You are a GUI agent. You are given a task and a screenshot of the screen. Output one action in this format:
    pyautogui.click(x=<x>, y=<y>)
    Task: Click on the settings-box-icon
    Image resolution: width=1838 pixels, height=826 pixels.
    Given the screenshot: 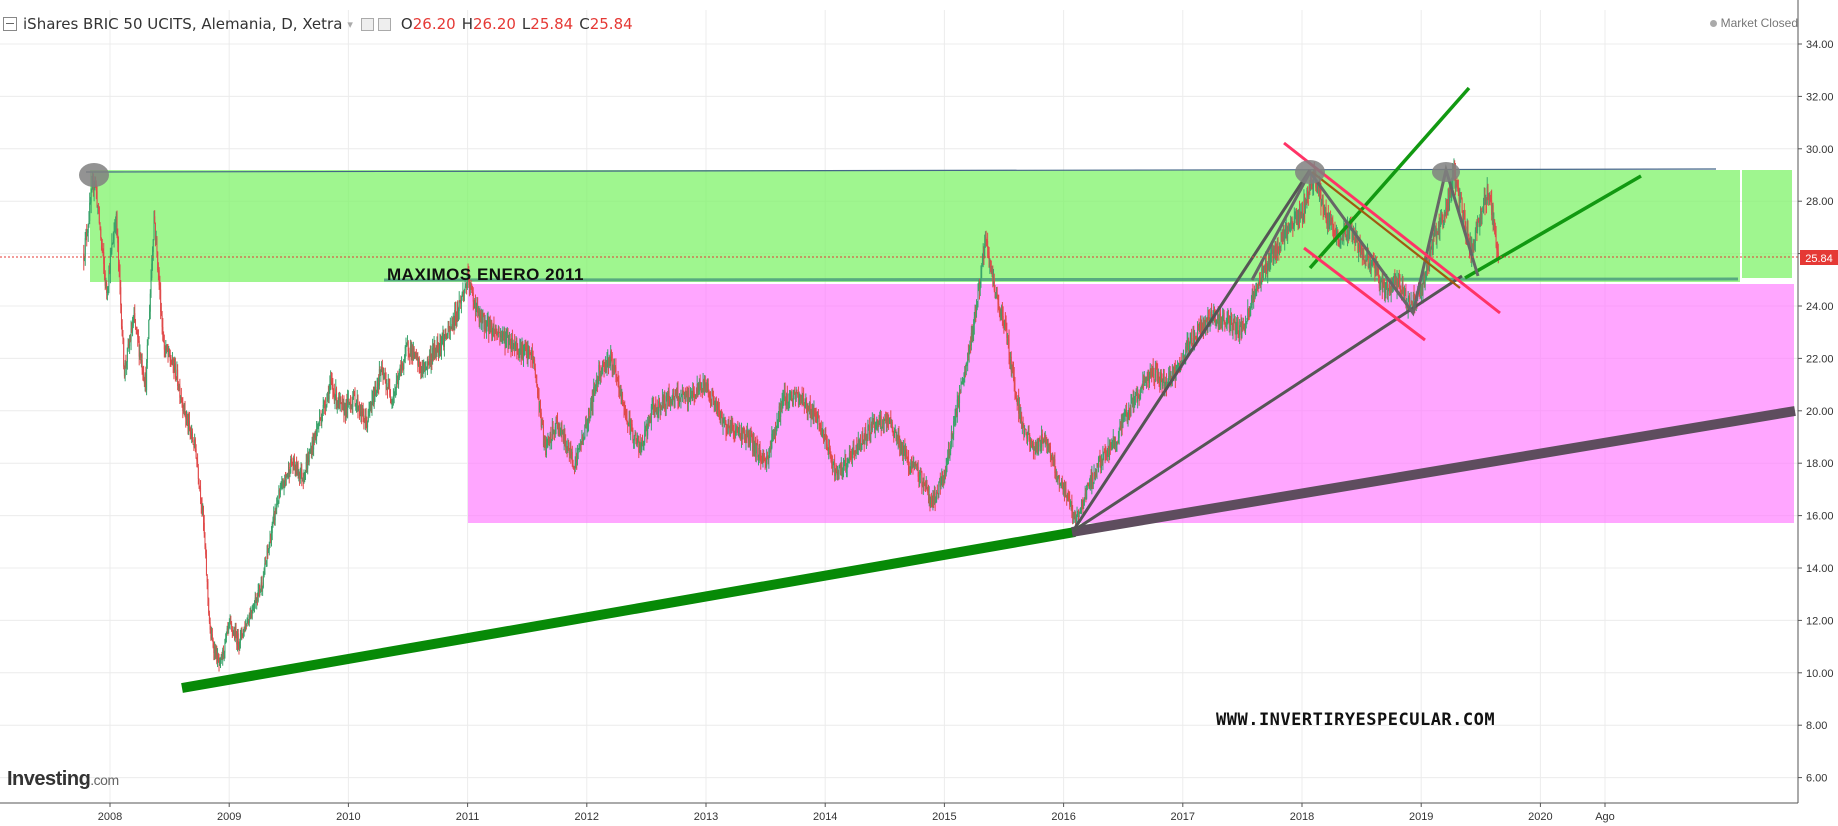 What is the action you would take?
    pyautogui.click(x=367, y=24)
    